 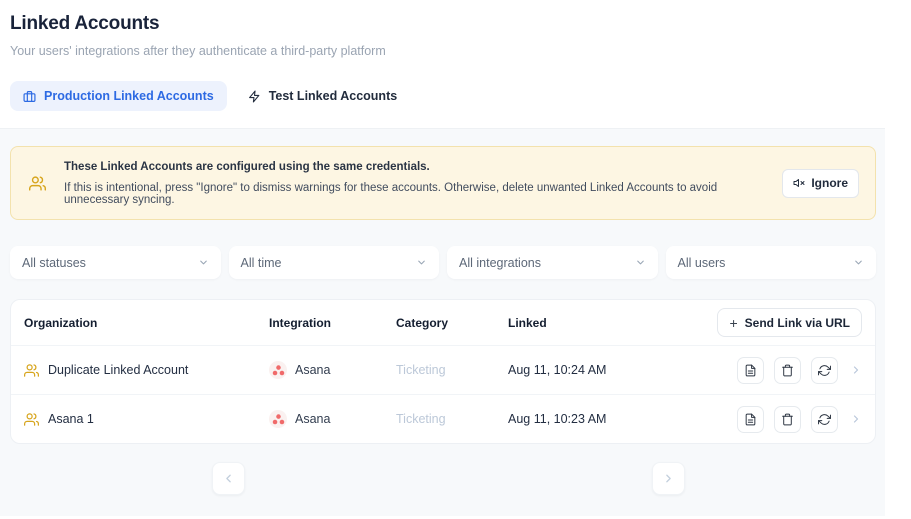 What do you see at coordinates (557, 419) in the screenshot?
I see `linked-timestamp: Aug 11, 10:23 AM` at bounding box center [557, 419].